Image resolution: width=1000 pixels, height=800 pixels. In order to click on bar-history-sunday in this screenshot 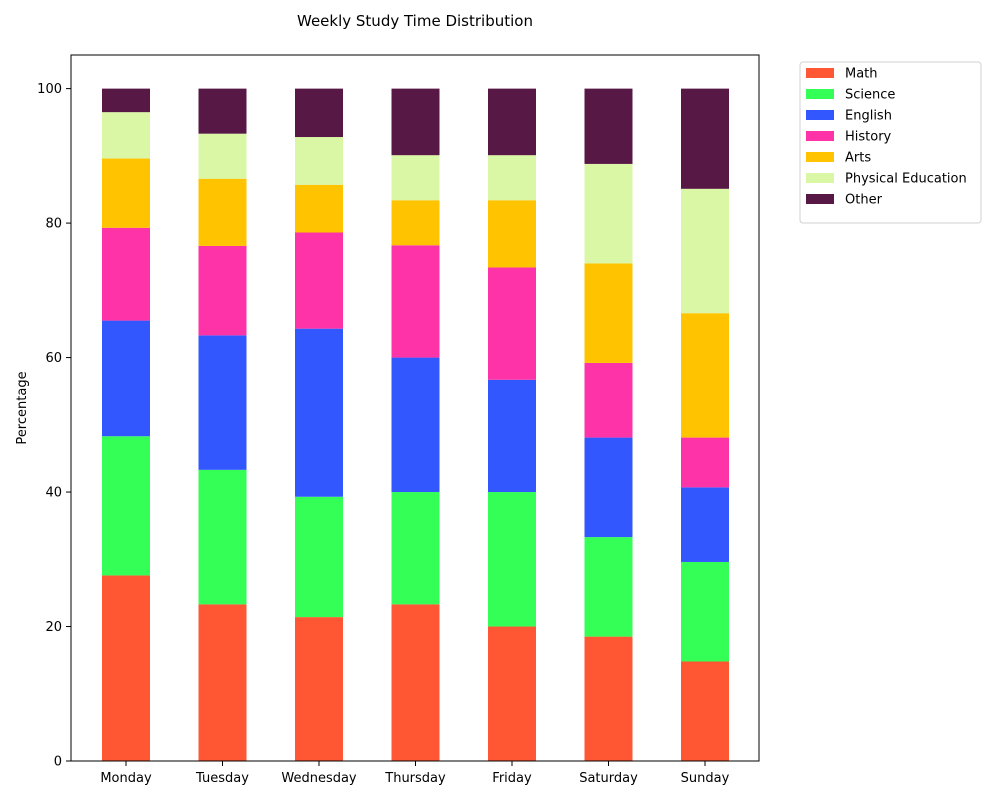, I will do `click(705, 462)`.